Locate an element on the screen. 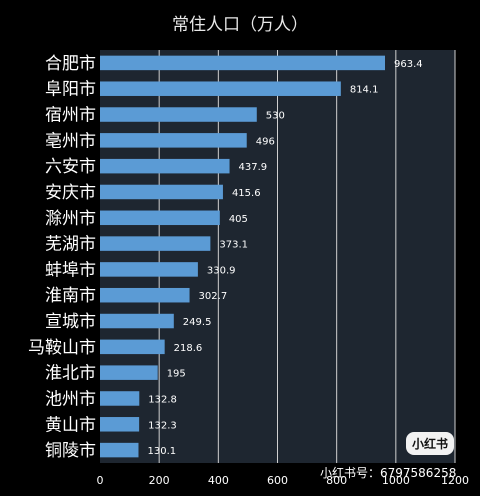  category-label: 蚌埠市 is located at coordinates (70, 270).